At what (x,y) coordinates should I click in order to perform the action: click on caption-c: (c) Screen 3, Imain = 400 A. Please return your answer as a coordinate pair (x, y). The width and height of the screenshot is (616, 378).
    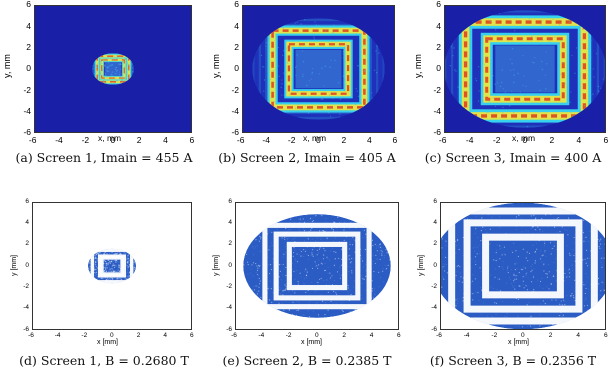
    Looking at the image, I should click on (513, 157).